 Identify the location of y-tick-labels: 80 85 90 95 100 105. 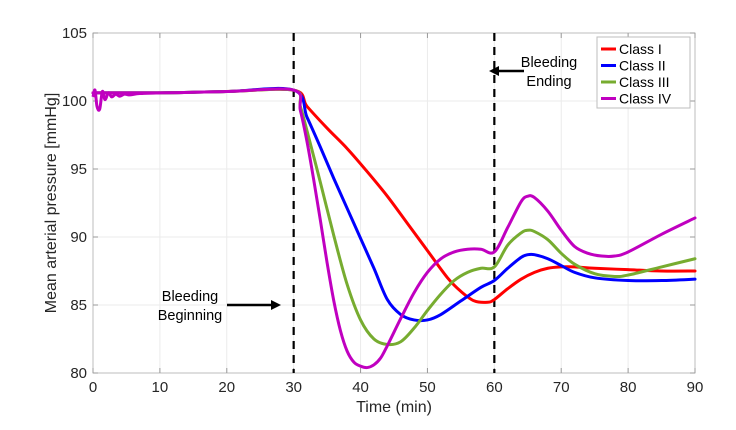
(74, 203).